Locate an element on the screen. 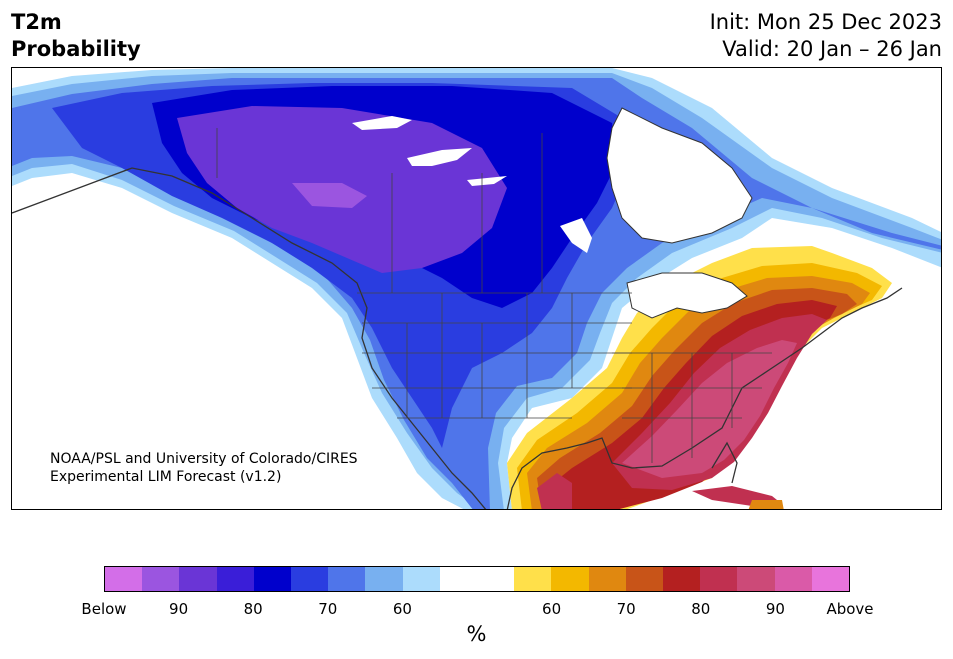 The width and height of the screenshot is (953, 659). title-line-2: Probability is located at coordinates (76, 49).